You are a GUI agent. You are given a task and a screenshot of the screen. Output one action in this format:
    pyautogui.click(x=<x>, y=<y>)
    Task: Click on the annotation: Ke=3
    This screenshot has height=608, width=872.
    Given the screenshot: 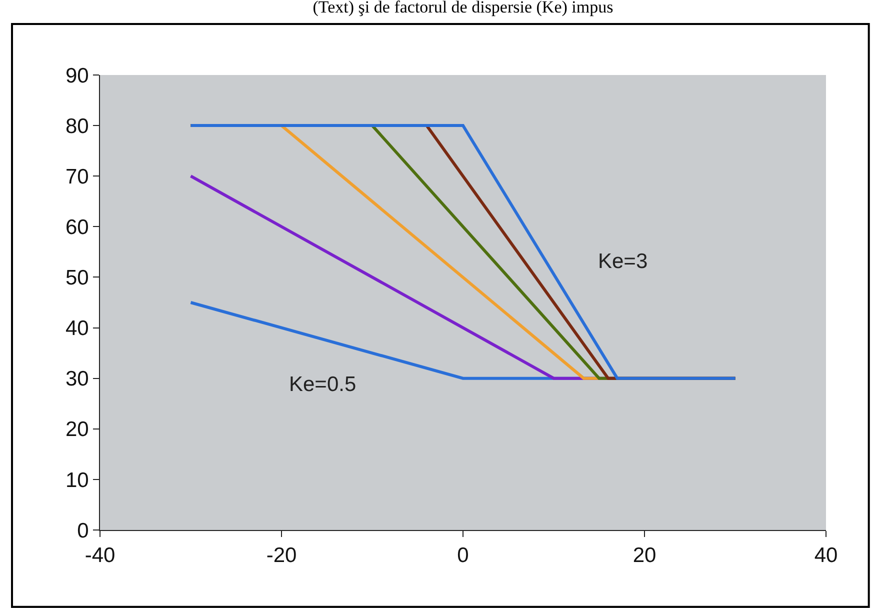 What is the action you would take?
    pyautogui.click(x=623, y=261)
    